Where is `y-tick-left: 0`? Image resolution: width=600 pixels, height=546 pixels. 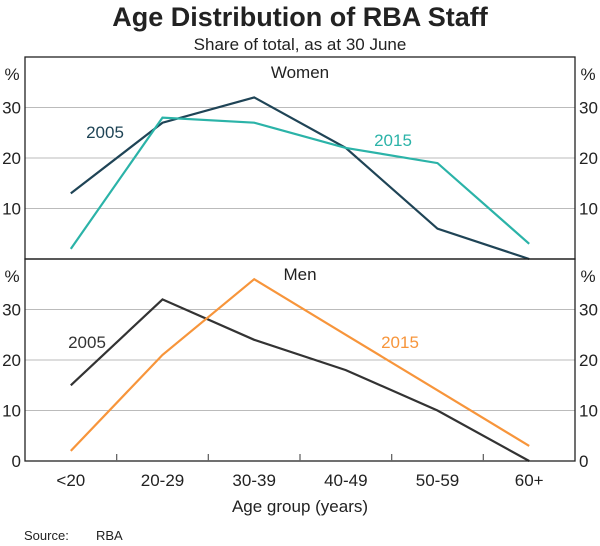 y-tick-left: 0 is located at coordinates (16, 461).